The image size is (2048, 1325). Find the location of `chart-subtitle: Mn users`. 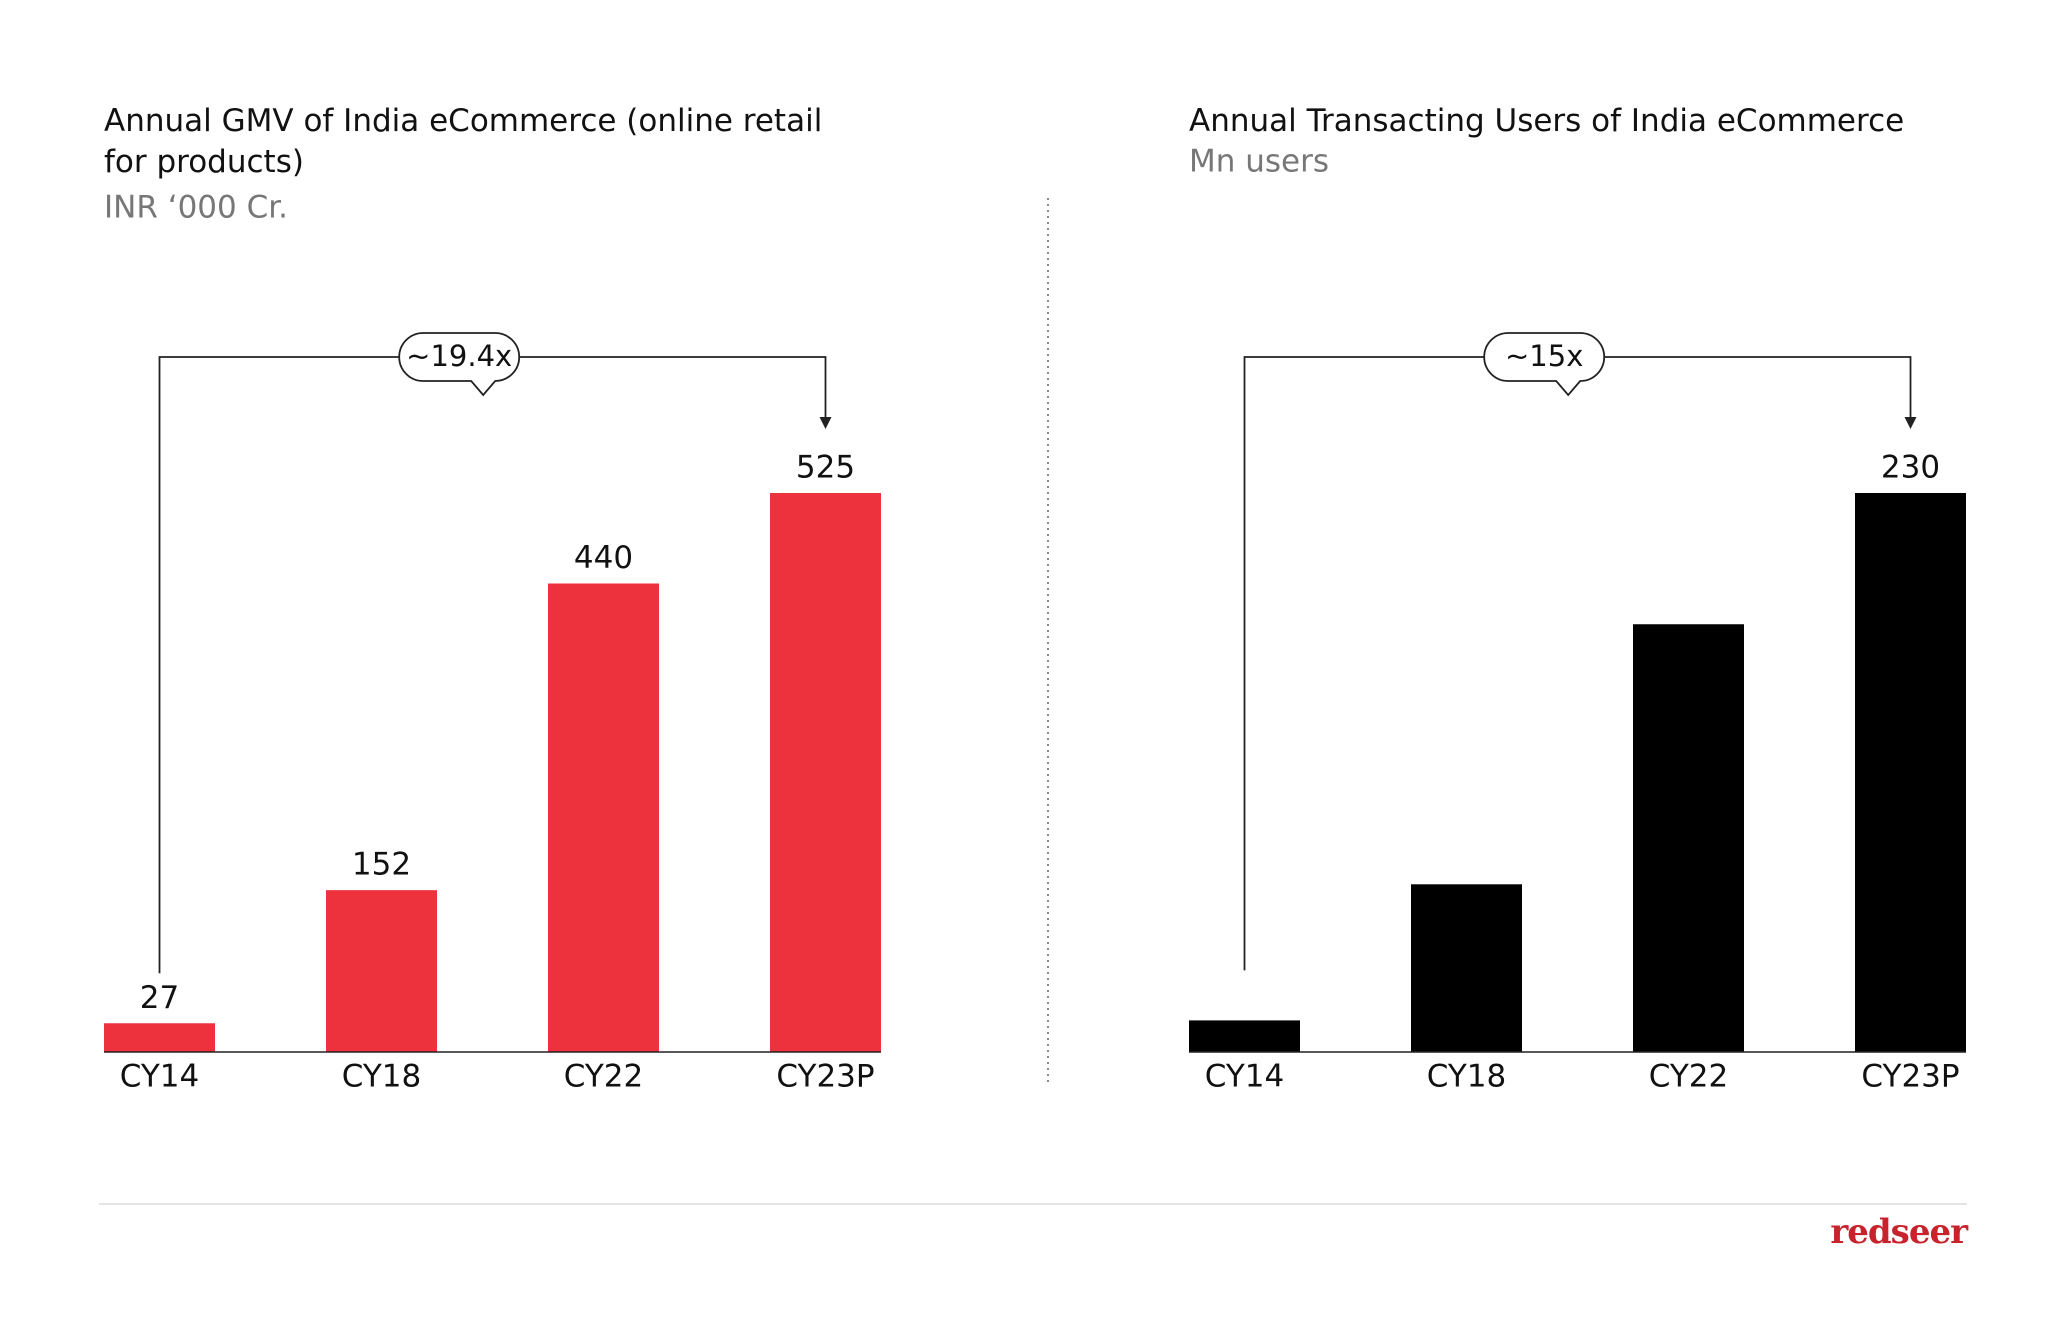

chart-subtitle: Mn users is located at coordinates (1259, 162).